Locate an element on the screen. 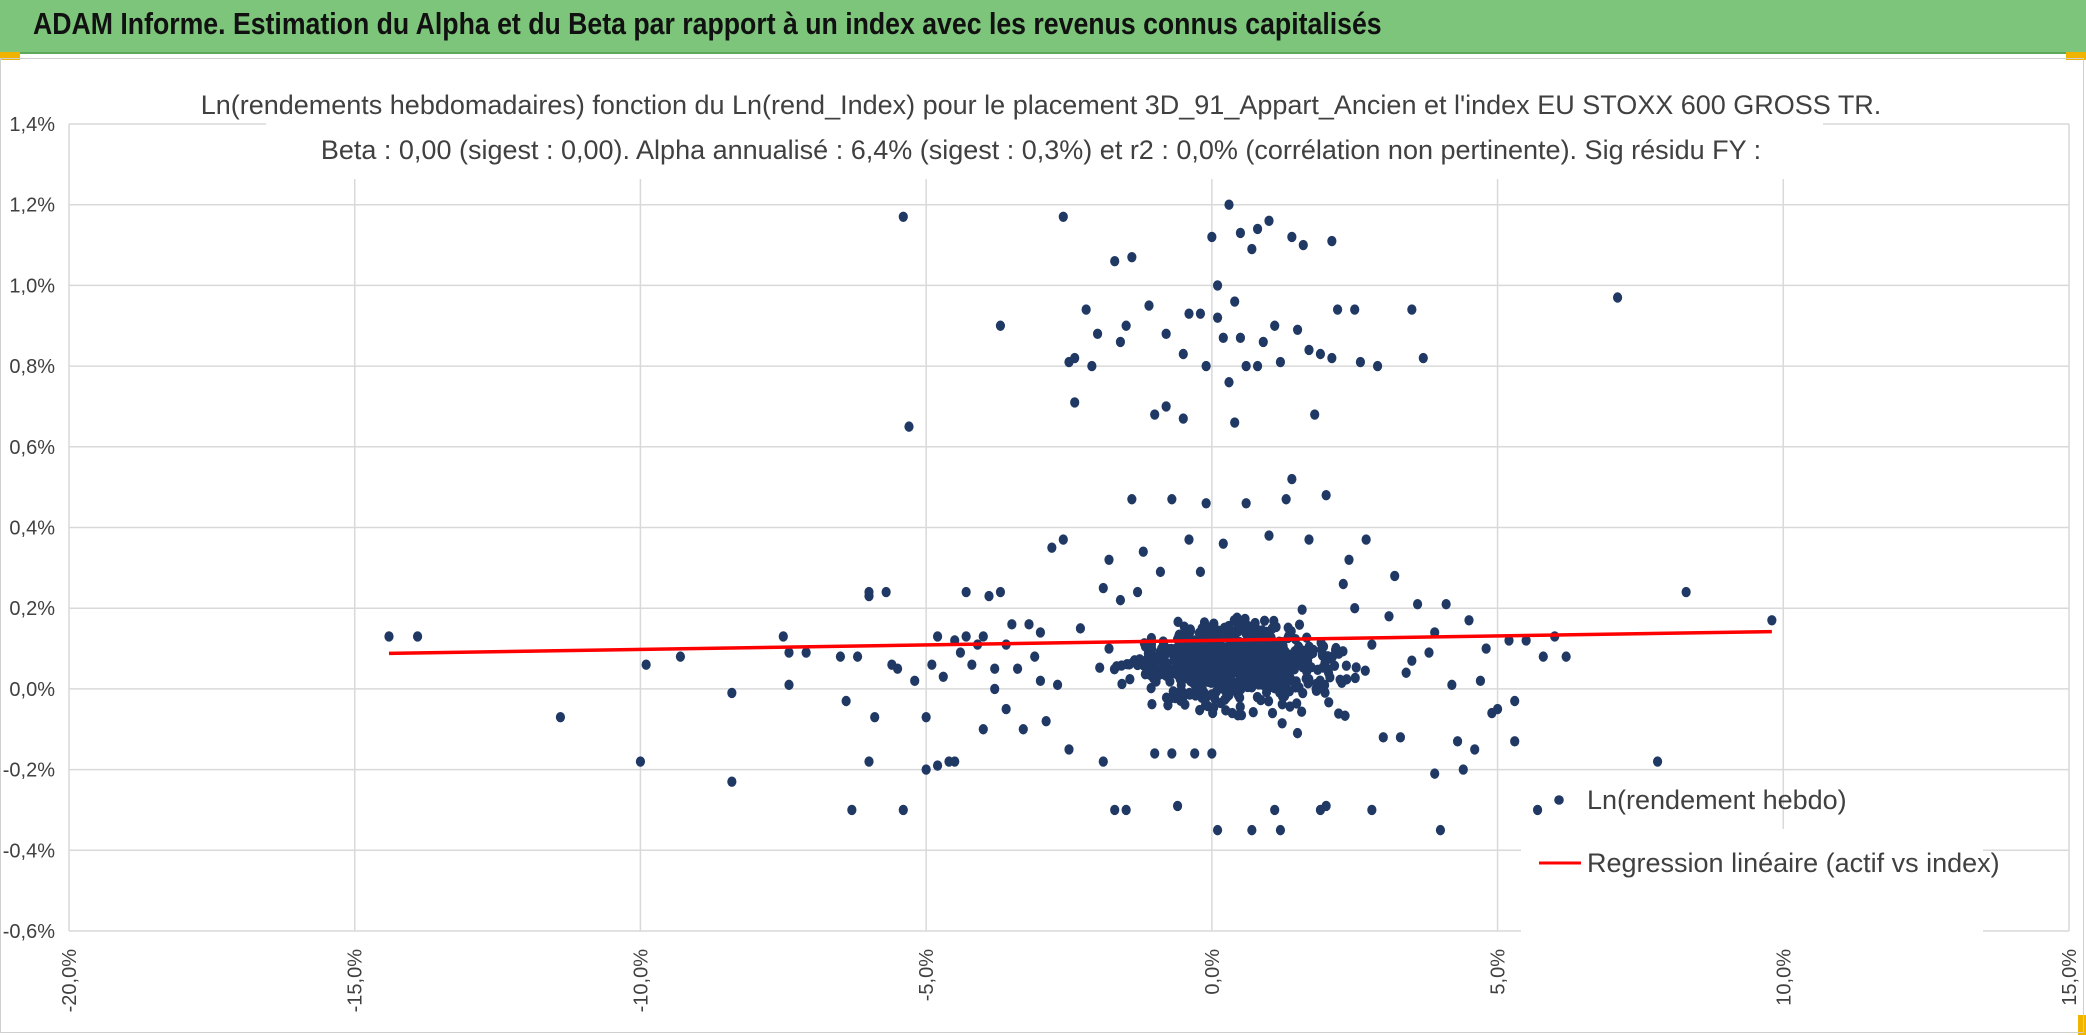 Image resolution: width=2086 pixels, height=1035 pixels. y-tick-label: -0,4% is located at coordinates (29, 851).